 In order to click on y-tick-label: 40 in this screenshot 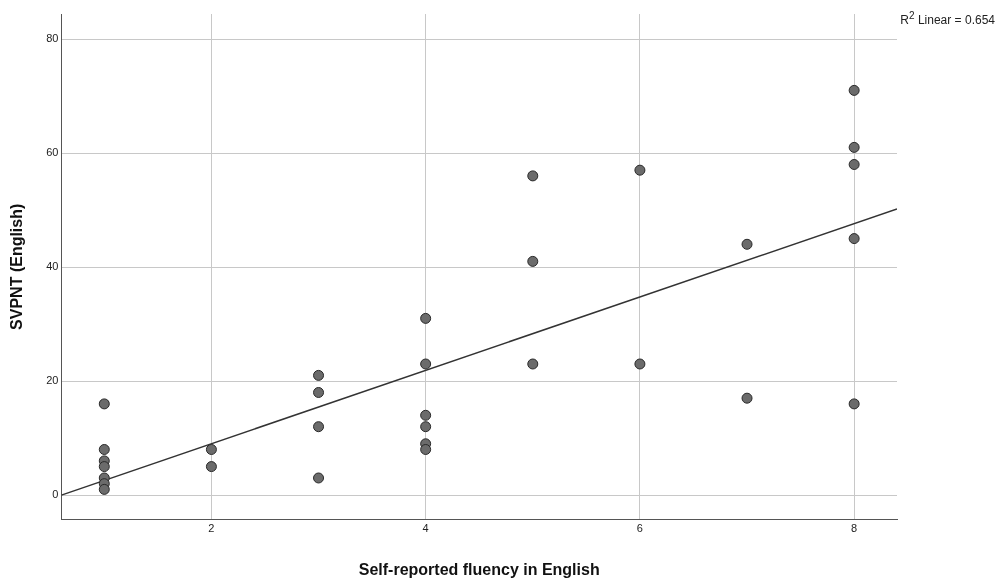, I will do `click(52, 266)`.